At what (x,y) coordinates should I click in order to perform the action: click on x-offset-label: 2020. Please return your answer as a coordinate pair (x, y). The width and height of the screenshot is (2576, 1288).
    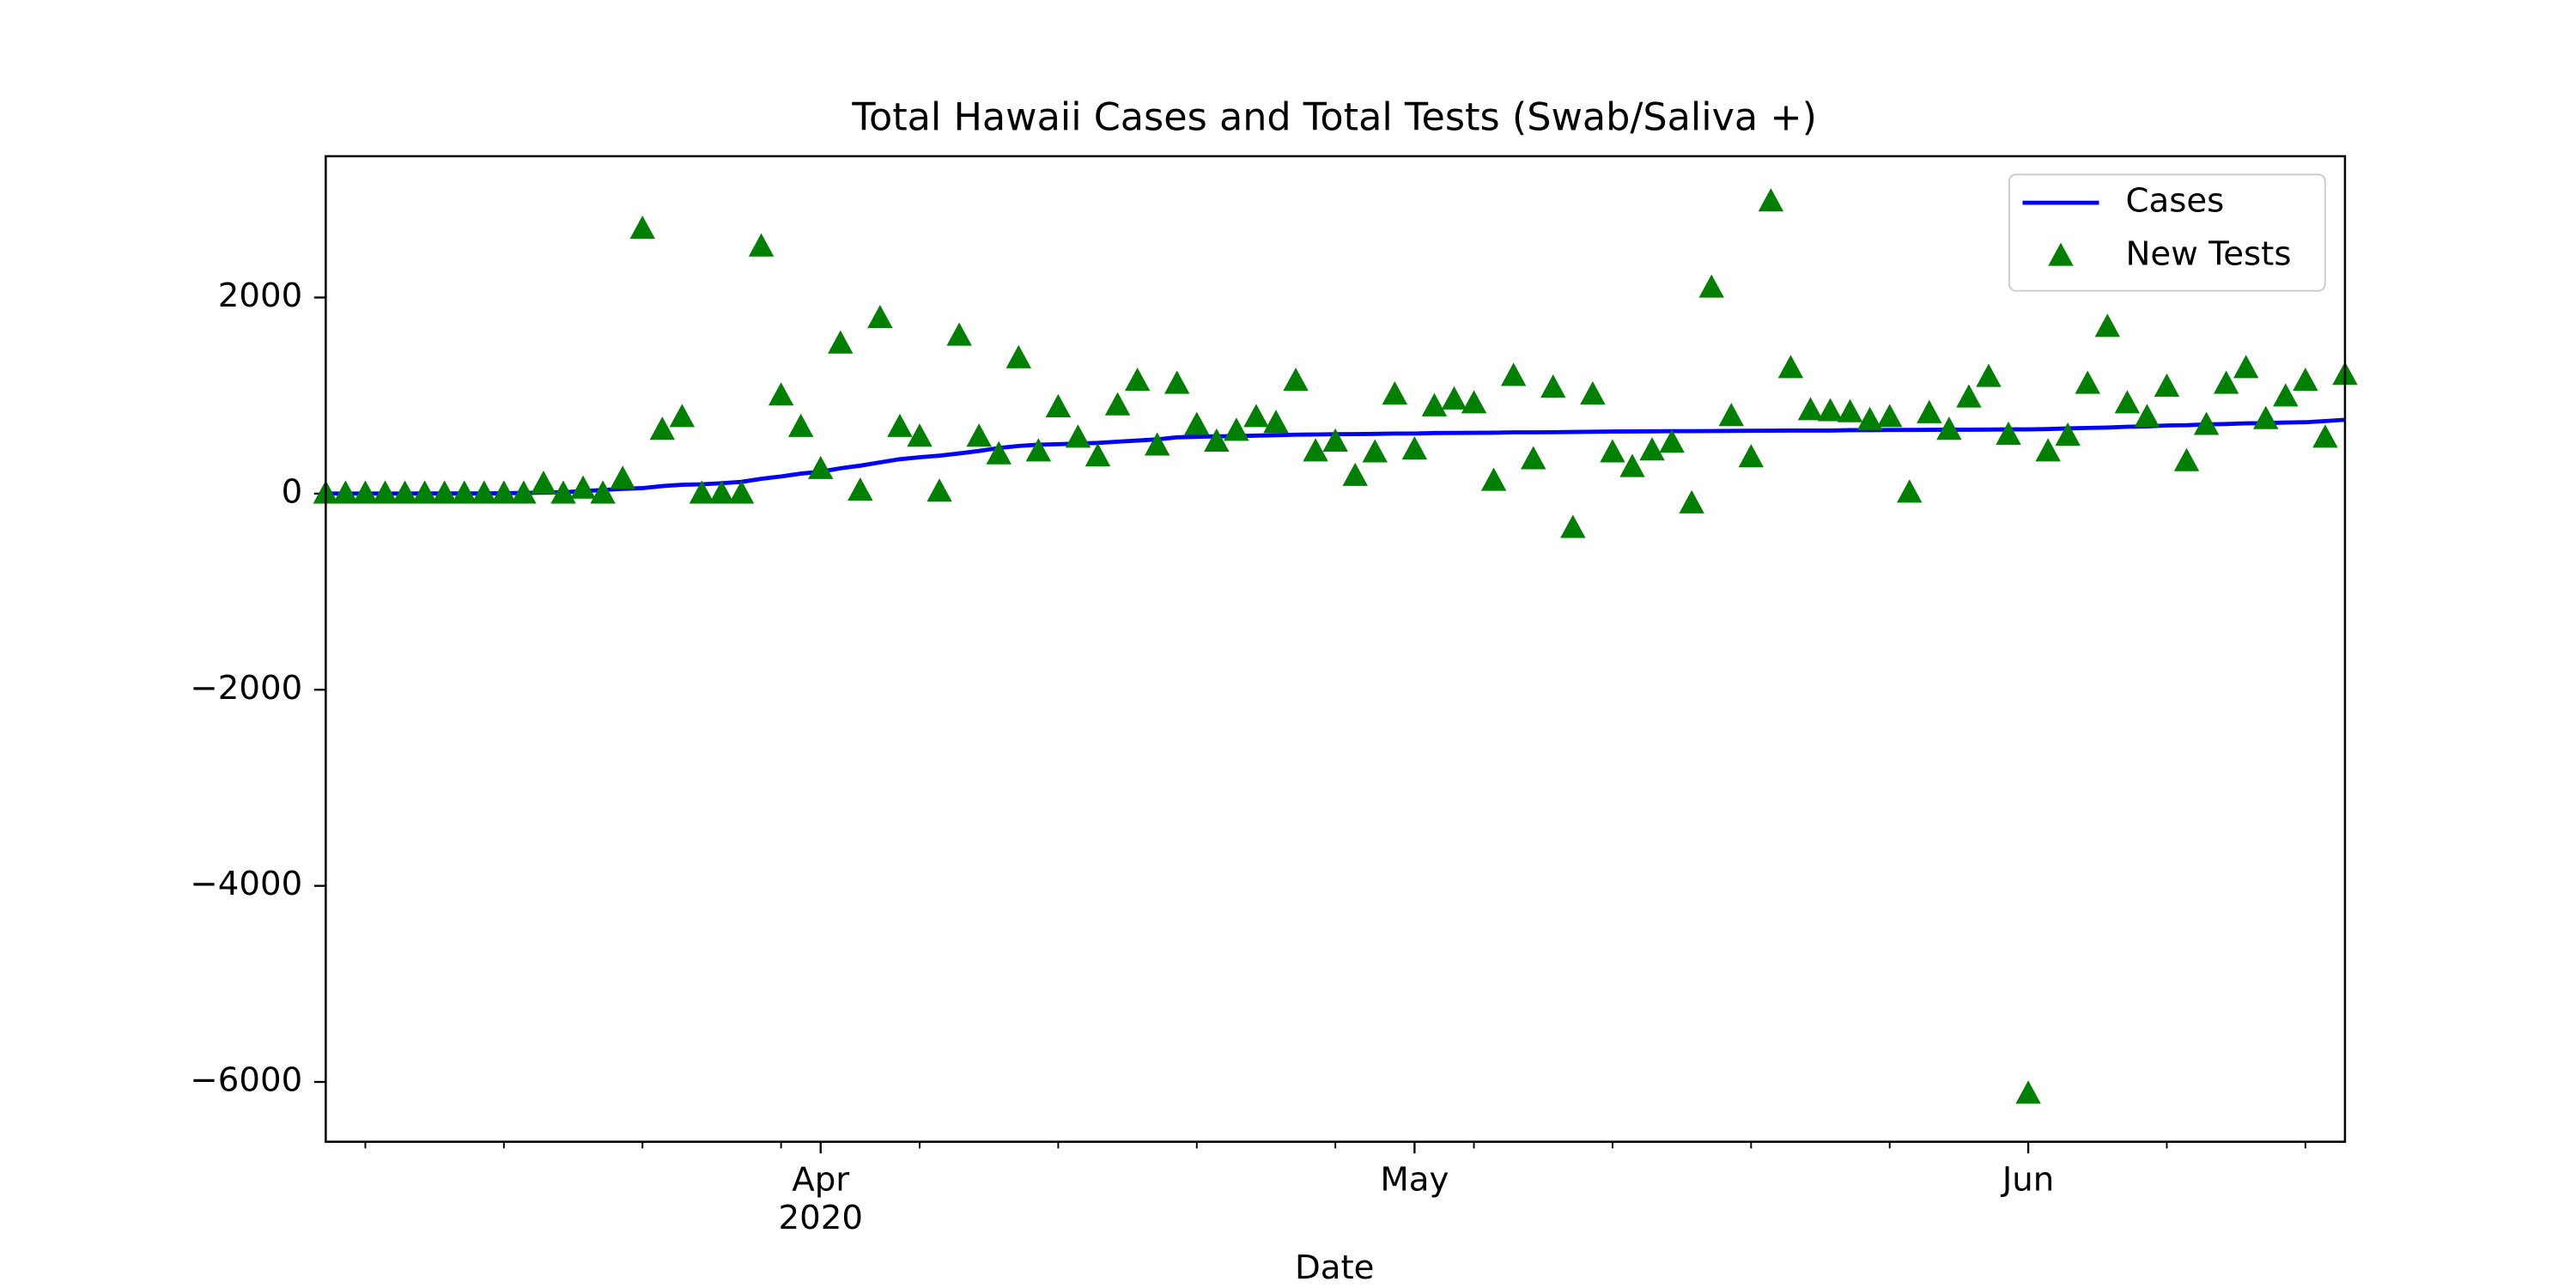
    Looking at the image, I should click on (820, 1218).